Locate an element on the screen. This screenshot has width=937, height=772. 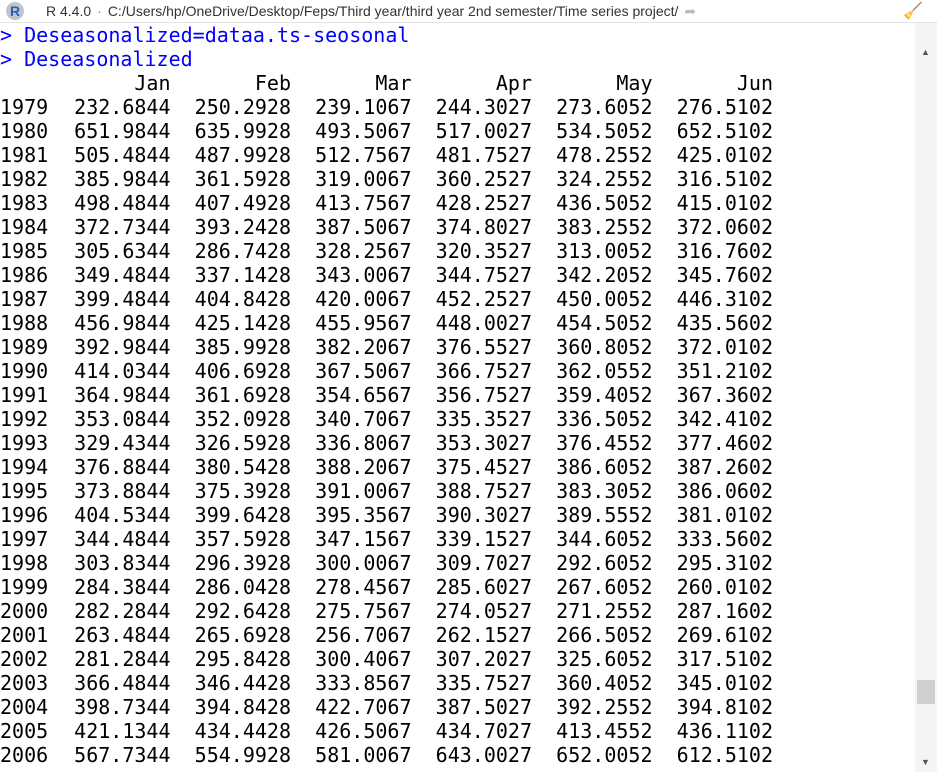
cell-value: 581.0067 is located at coordinates (363, 755).